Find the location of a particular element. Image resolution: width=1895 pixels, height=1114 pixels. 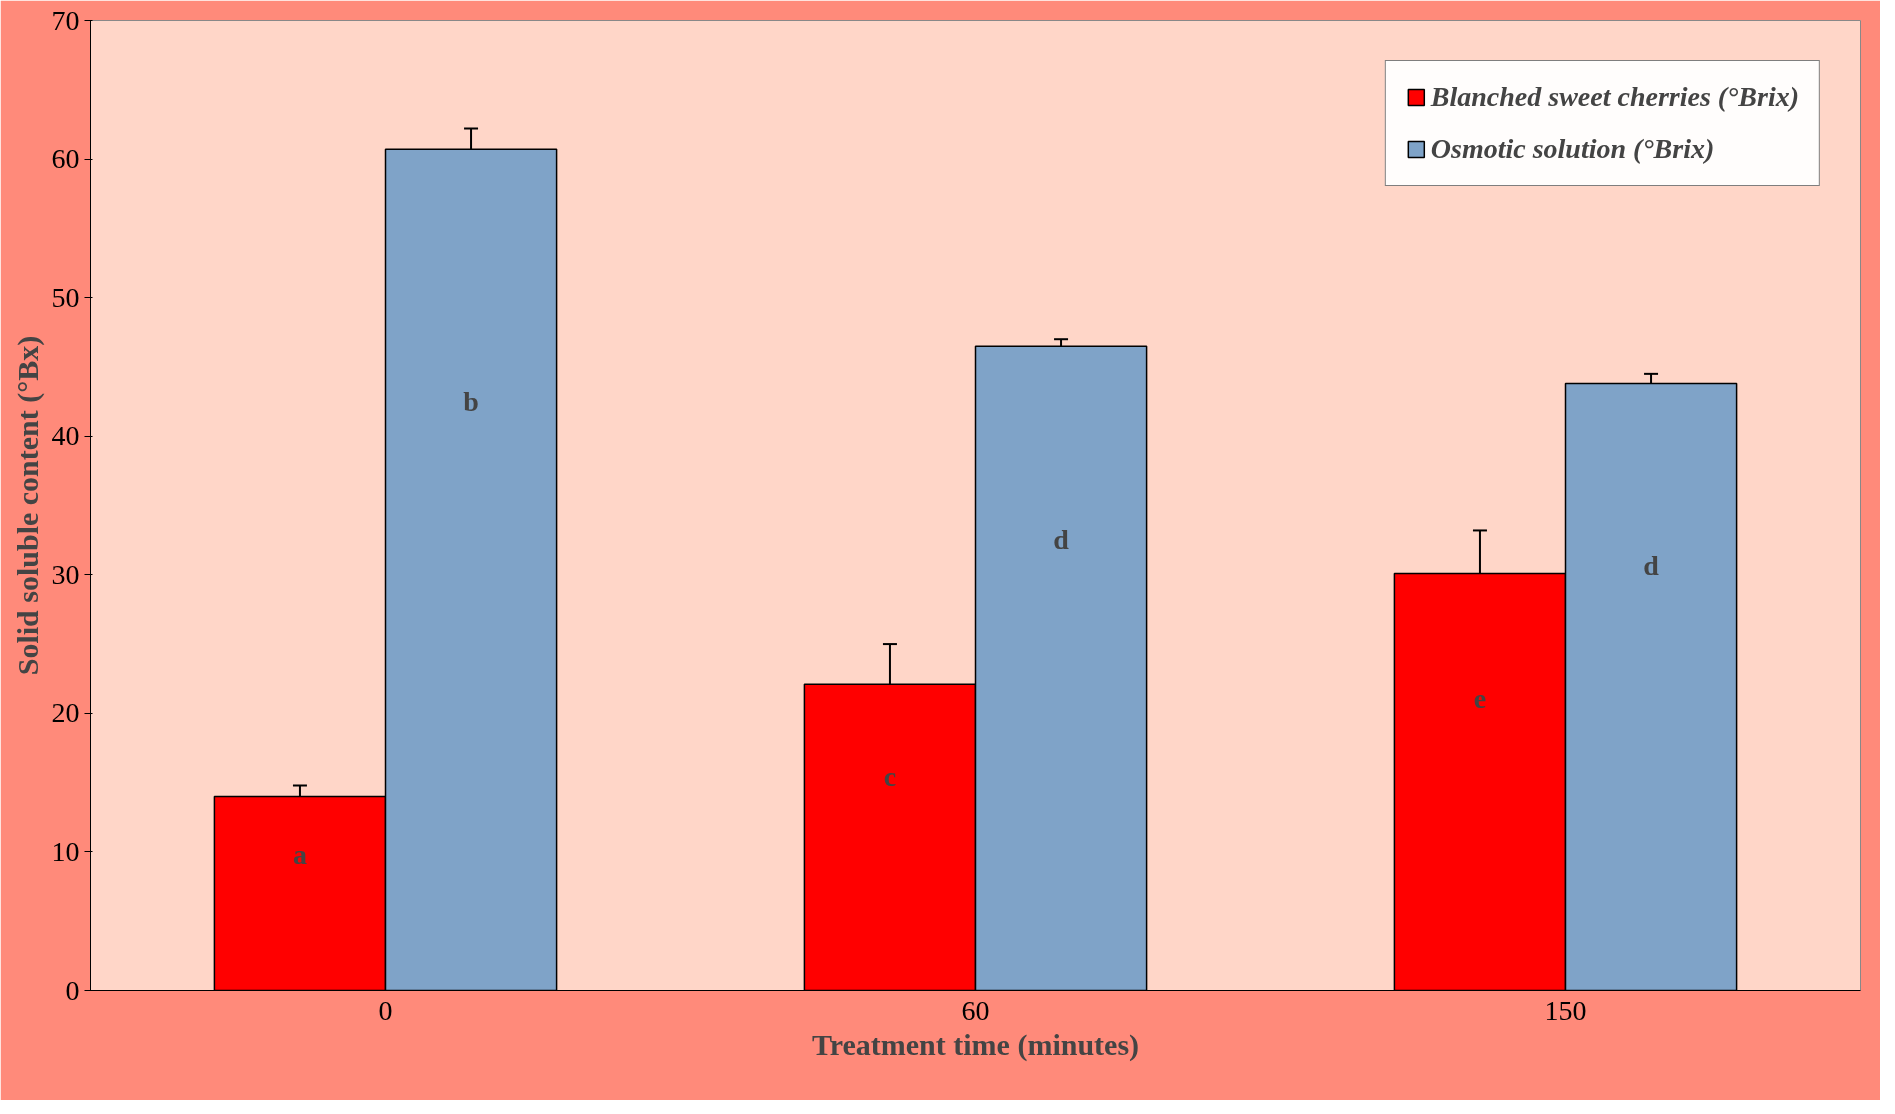

legend-label: Osmotic solution (°Brix) is located at coordinates (1572, 149).